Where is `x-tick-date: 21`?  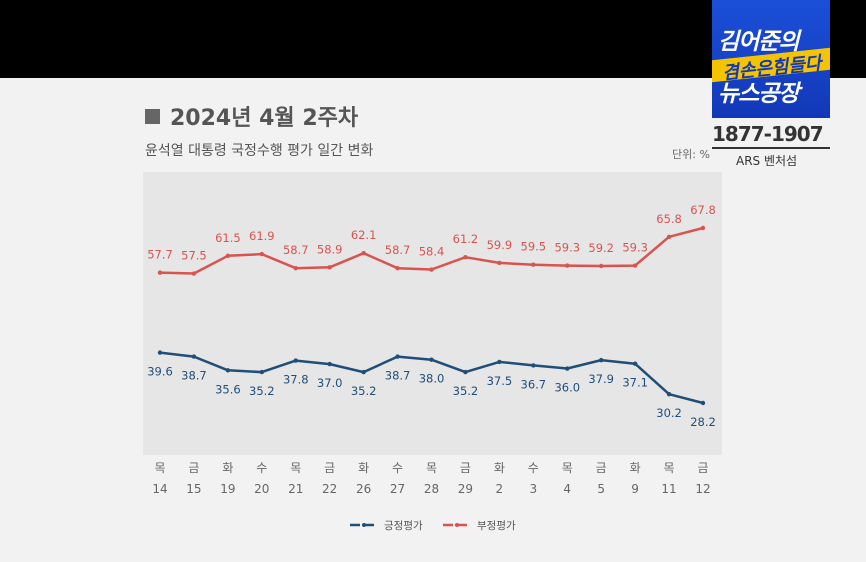 x-tick-date: 21 is located at coordinates (295, 489).